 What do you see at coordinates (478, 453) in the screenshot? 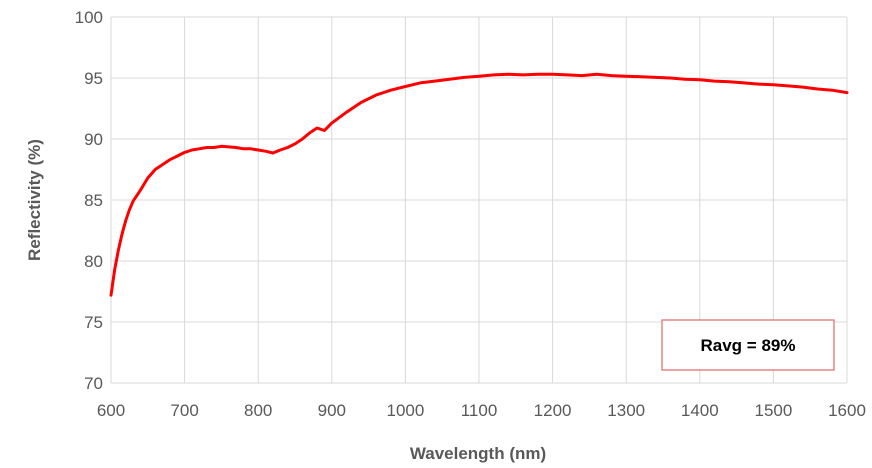
I see `x-axis-title: Wavelength (nm)` at bounding box center [478, 453].